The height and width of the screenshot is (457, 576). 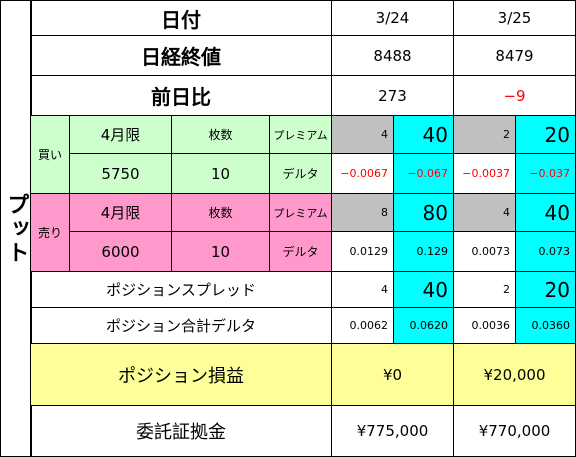 I want to click on buy-qty-label: 枚数, so click(x=221, y=135).